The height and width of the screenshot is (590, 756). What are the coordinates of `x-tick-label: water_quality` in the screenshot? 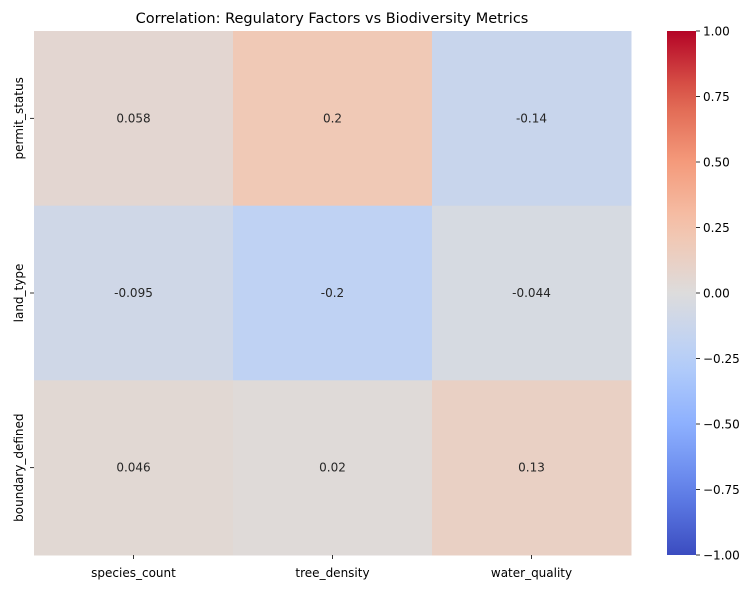 It's located at (531, 573).